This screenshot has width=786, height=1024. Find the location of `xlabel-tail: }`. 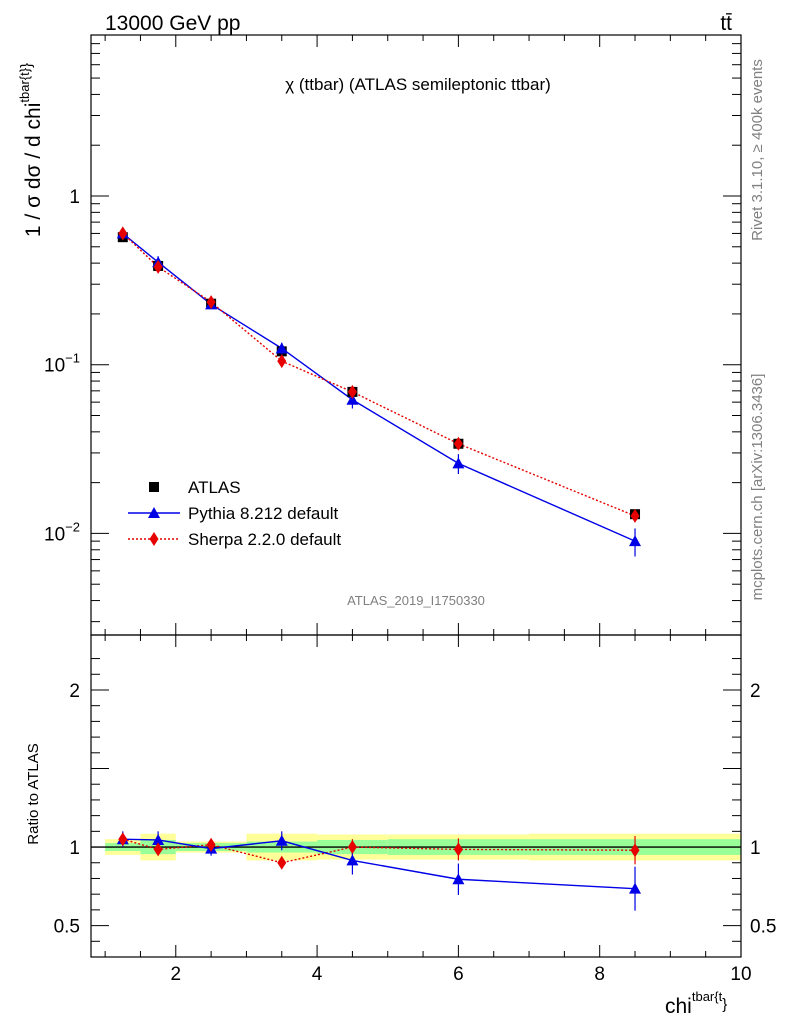

xlabel-tail: } is located at coordinates (724, 1004).